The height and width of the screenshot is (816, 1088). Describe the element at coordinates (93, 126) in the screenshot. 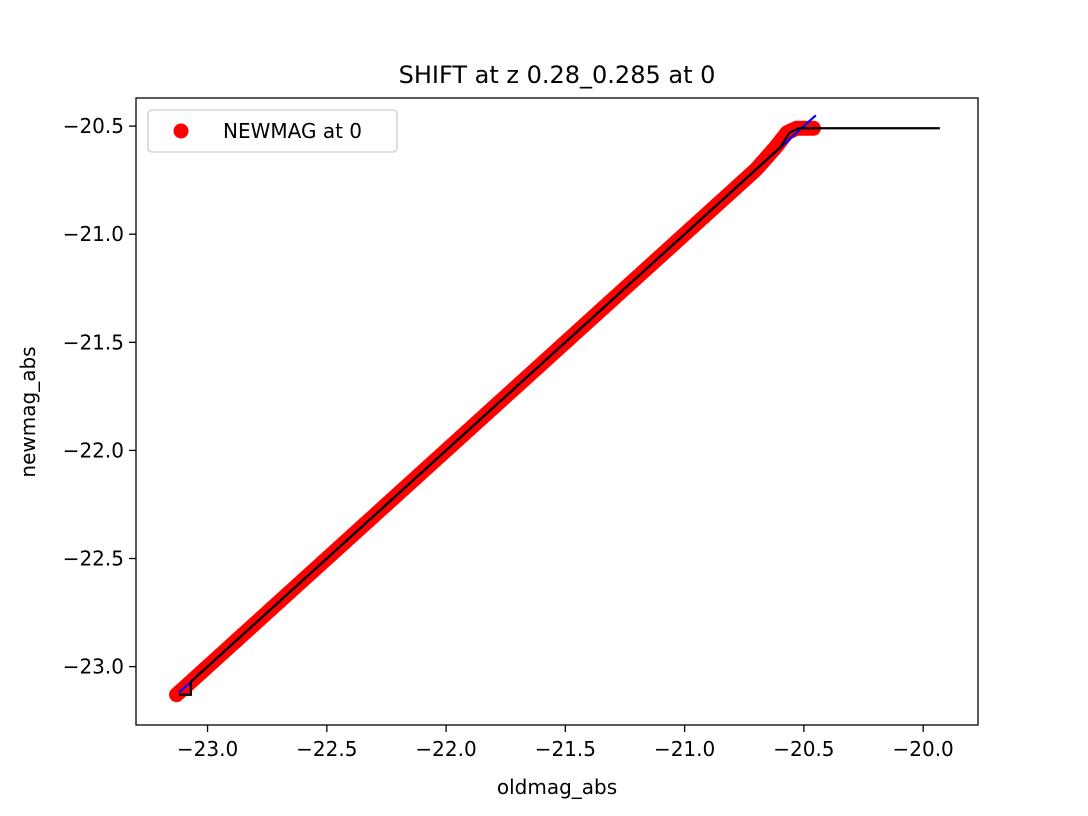

I see `y-tick-label: −20.5` at that location.